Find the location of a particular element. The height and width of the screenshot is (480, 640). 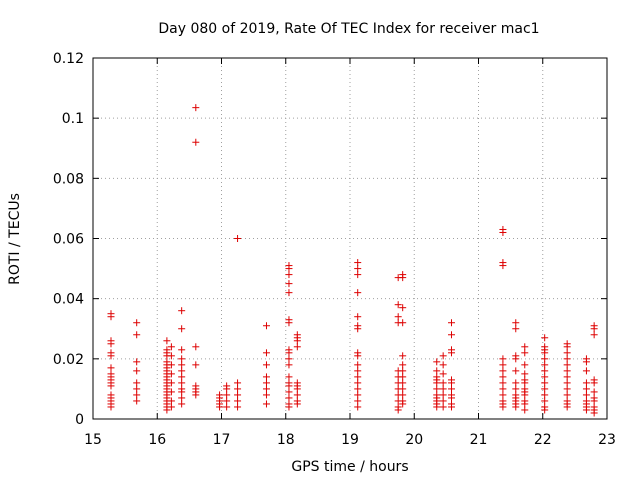

x-tick-label: 15 is located at coordinates (93, 440).